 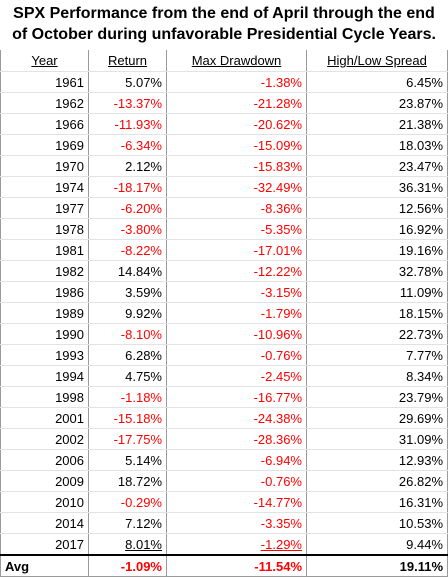 What do you see at coordinates (127, 523) in the screenshot?
I see `cell-return: 7.12%` at bounding box center [127, 523].